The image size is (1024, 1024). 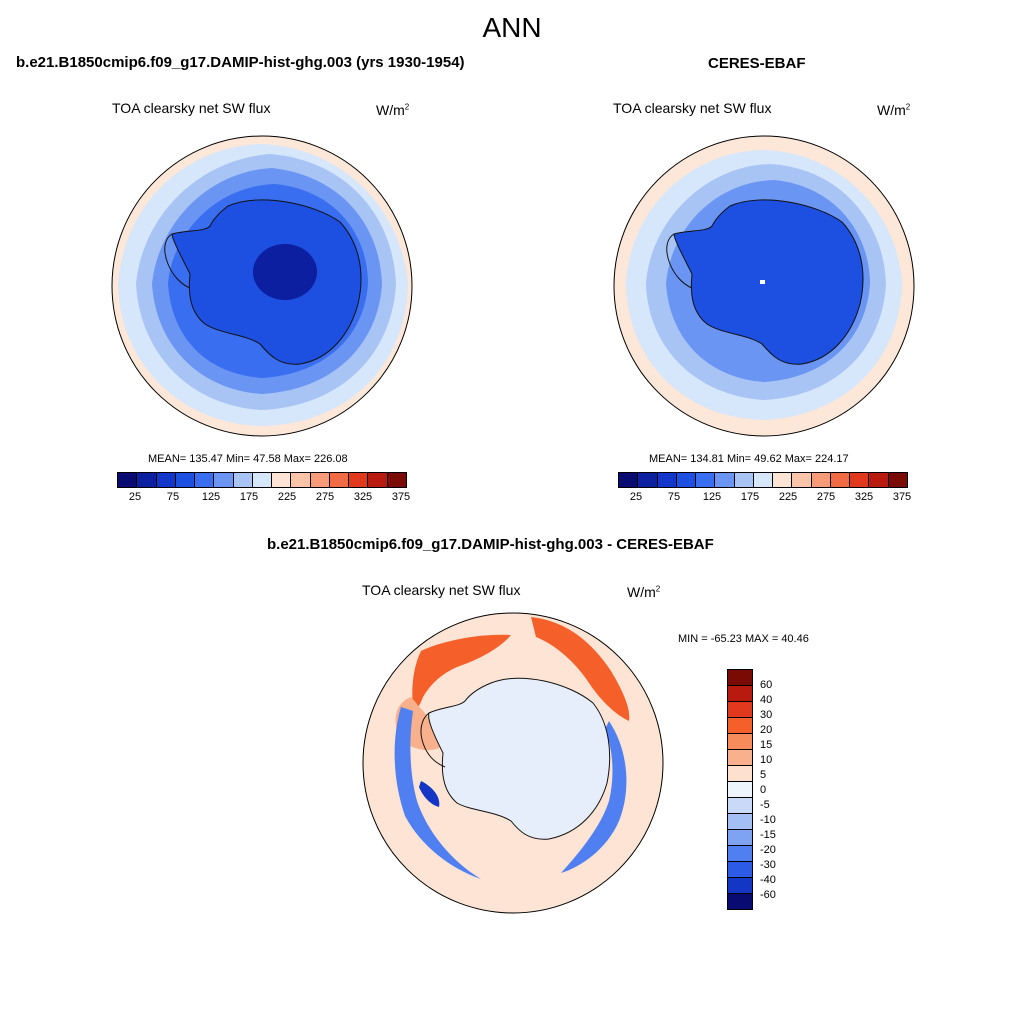 I want to click on diff-polar-map, so click(x=513, y=763).